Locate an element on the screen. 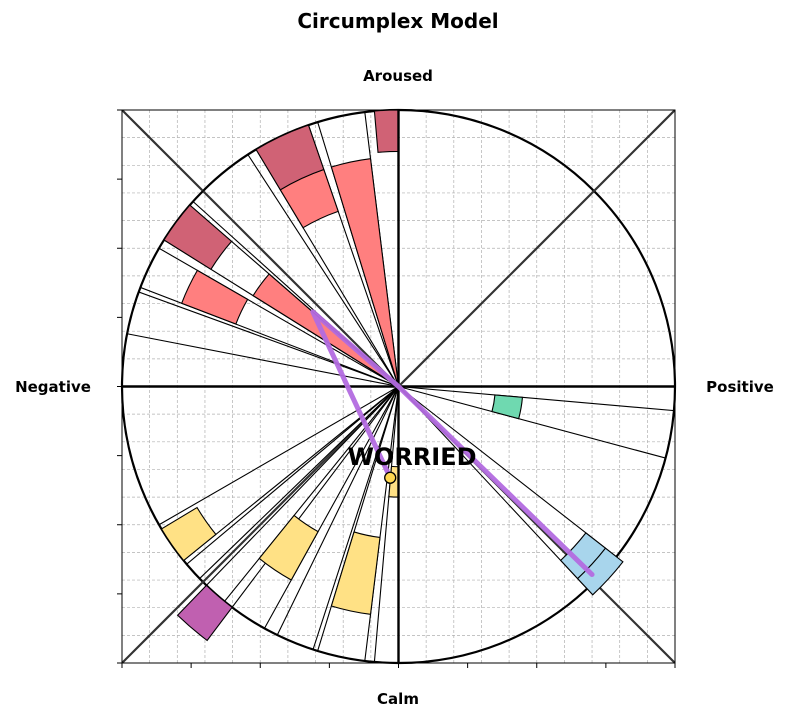 This screenshot has height=716, width=787. emotion-wedge-green is located at coordinates (507, 407).